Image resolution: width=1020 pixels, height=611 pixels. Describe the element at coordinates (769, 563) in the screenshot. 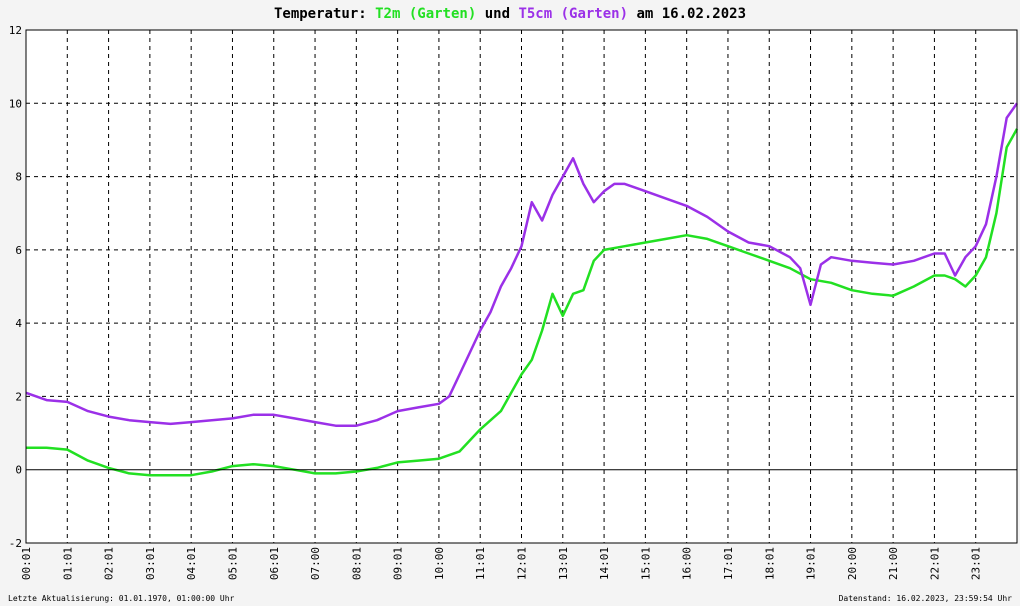

I see `x-tick-label: 18:01` at that location.